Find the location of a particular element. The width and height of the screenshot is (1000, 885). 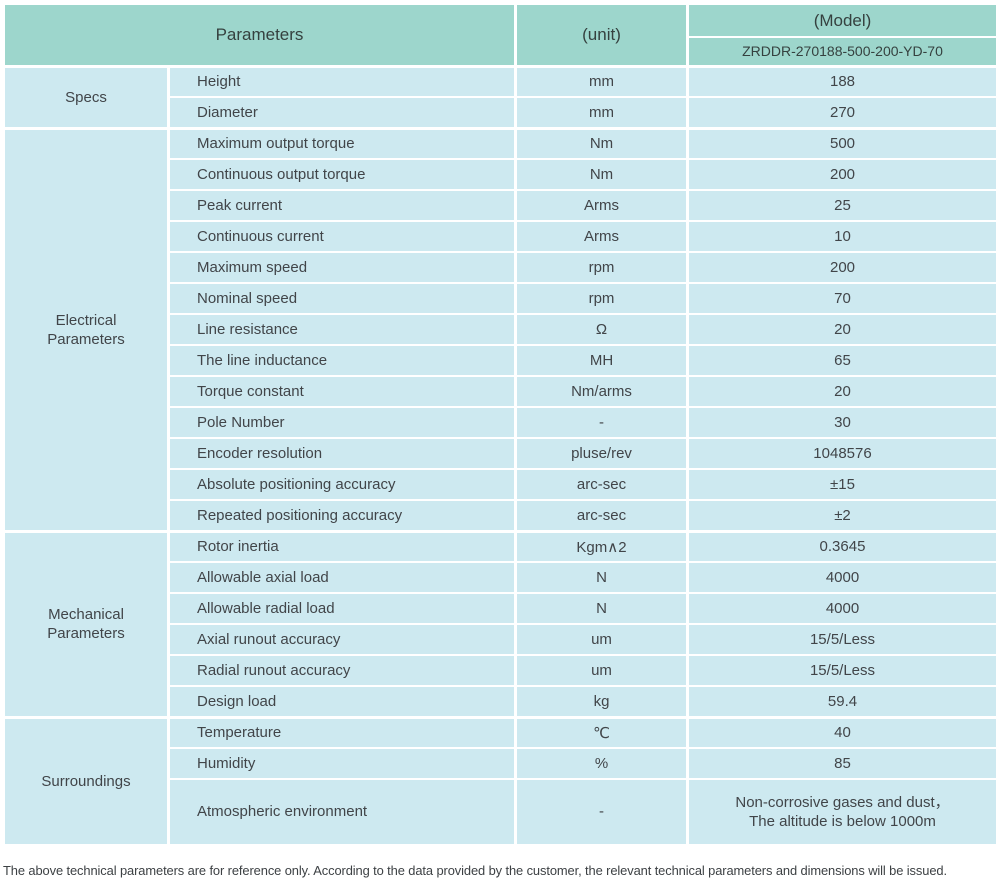

value-cell: 188 is located at coordinates (842, 81).